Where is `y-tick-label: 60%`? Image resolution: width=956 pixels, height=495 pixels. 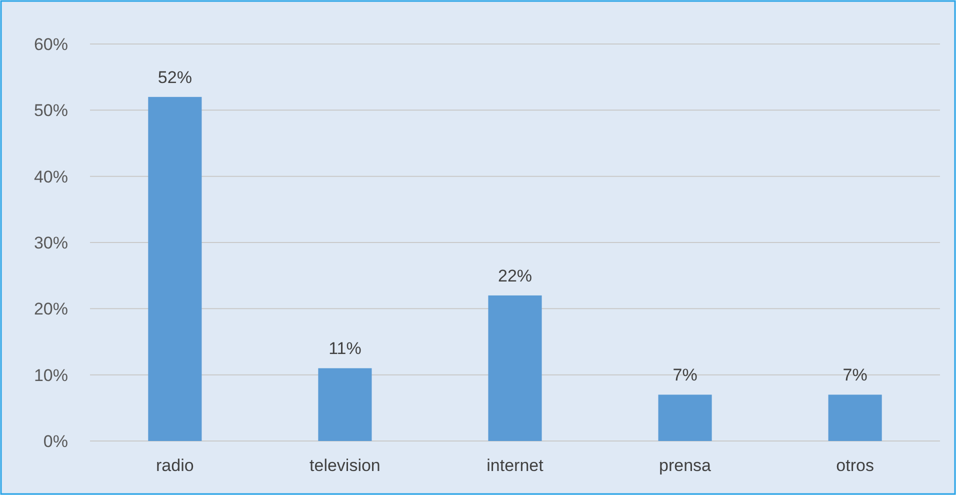 y-tick-label: 60% is located at coordinates (51, 44).